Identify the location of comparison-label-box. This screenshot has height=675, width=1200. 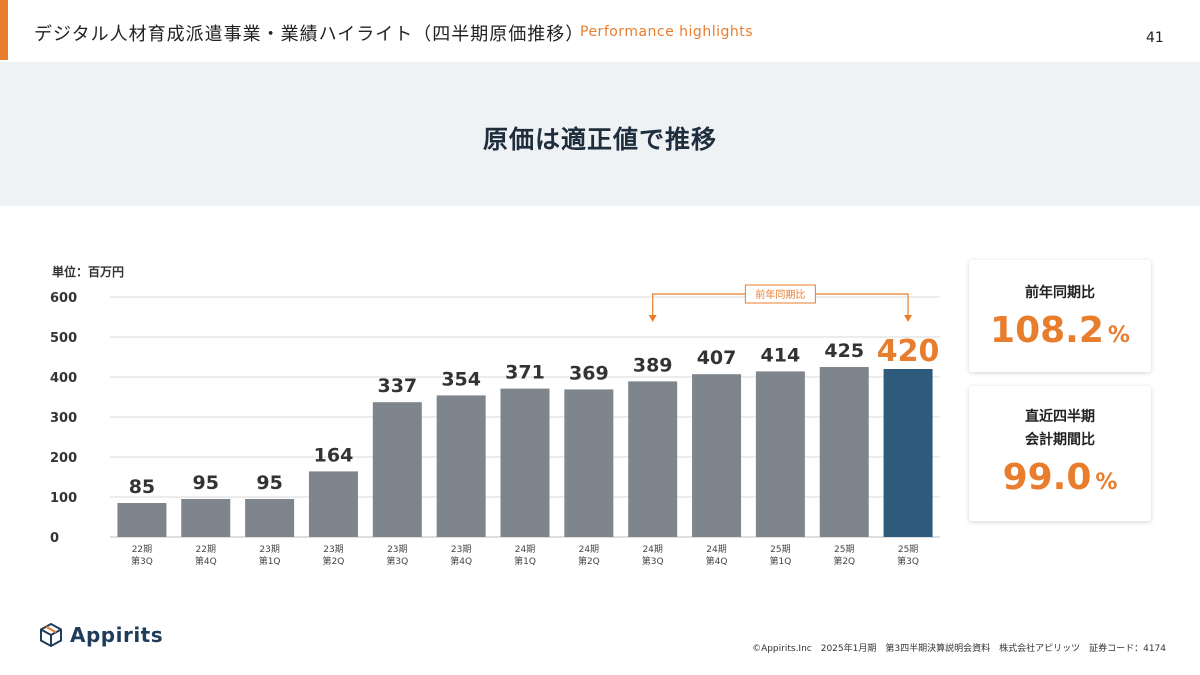
(780, 294).